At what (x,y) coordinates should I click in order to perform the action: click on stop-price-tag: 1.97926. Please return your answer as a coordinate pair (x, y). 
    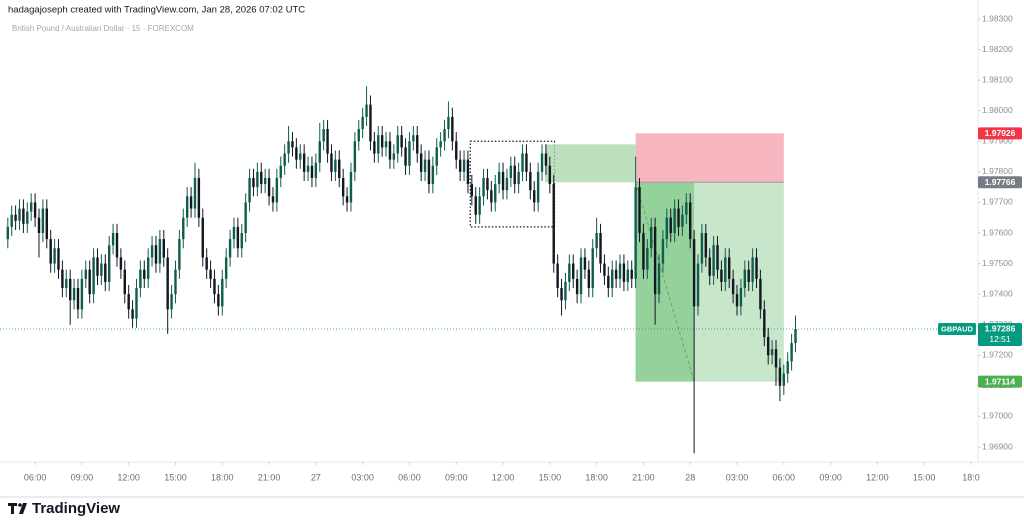
    Looking at the image, I should click on (1000, 133).